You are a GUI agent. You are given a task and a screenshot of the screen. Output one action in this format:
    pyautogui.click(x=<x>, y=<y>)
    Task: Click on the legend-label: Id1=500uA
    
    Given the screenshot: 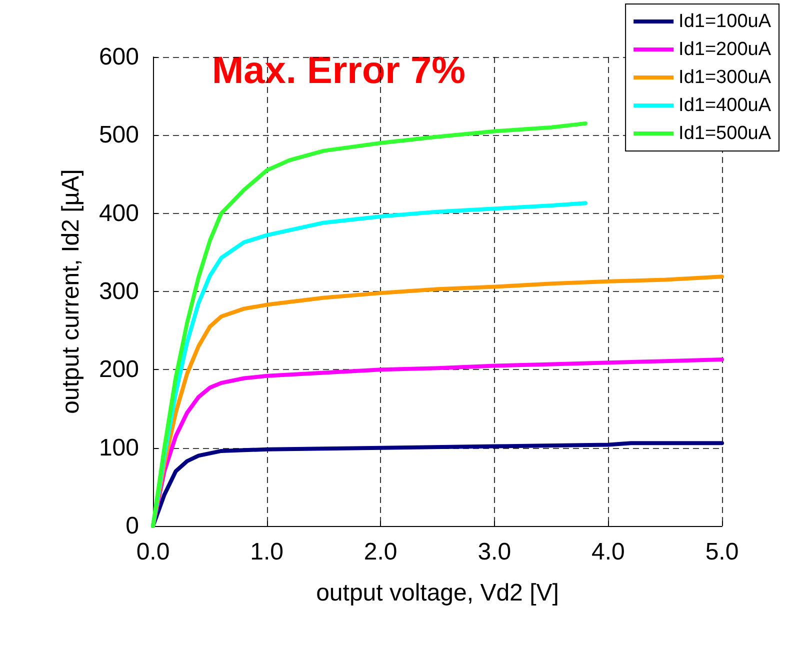 What is the action you would take?
    pyautogui.click(x=725, y=133)
    